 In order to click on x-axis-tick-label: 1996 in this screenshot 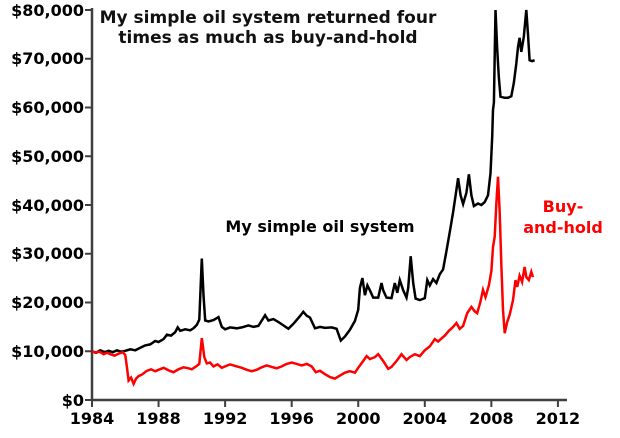, I will do `click(291, 418)`.